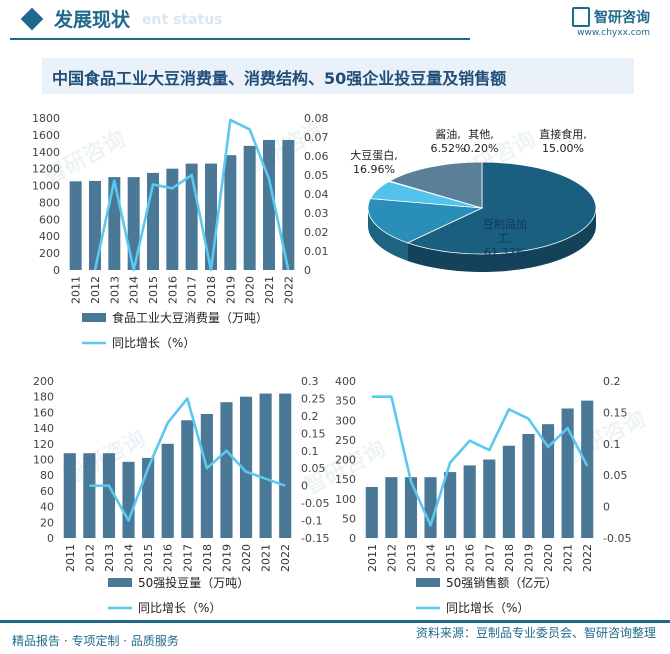 Image resolution: width=670 pixels, height=654 pixels. I want to click on x-tick-label: 2012, so click(391, 558).